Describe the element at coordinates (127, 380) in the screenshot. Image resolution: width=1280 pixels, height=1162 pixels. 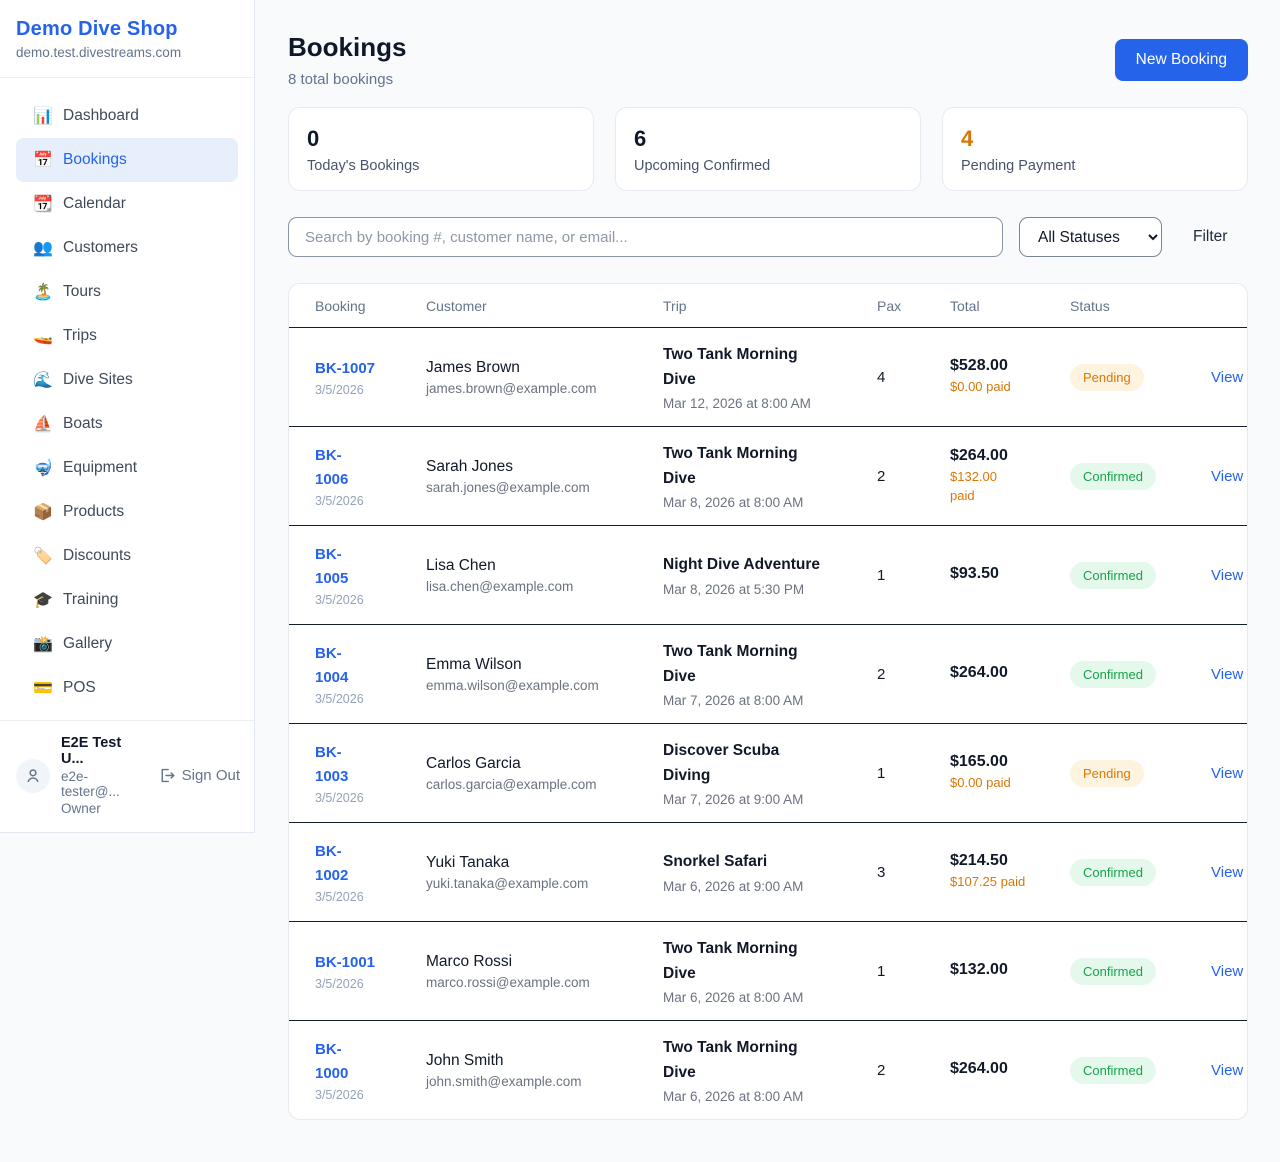
I see `sidebar-item-dive-sites: 🌊 Dive Sites` at that location.